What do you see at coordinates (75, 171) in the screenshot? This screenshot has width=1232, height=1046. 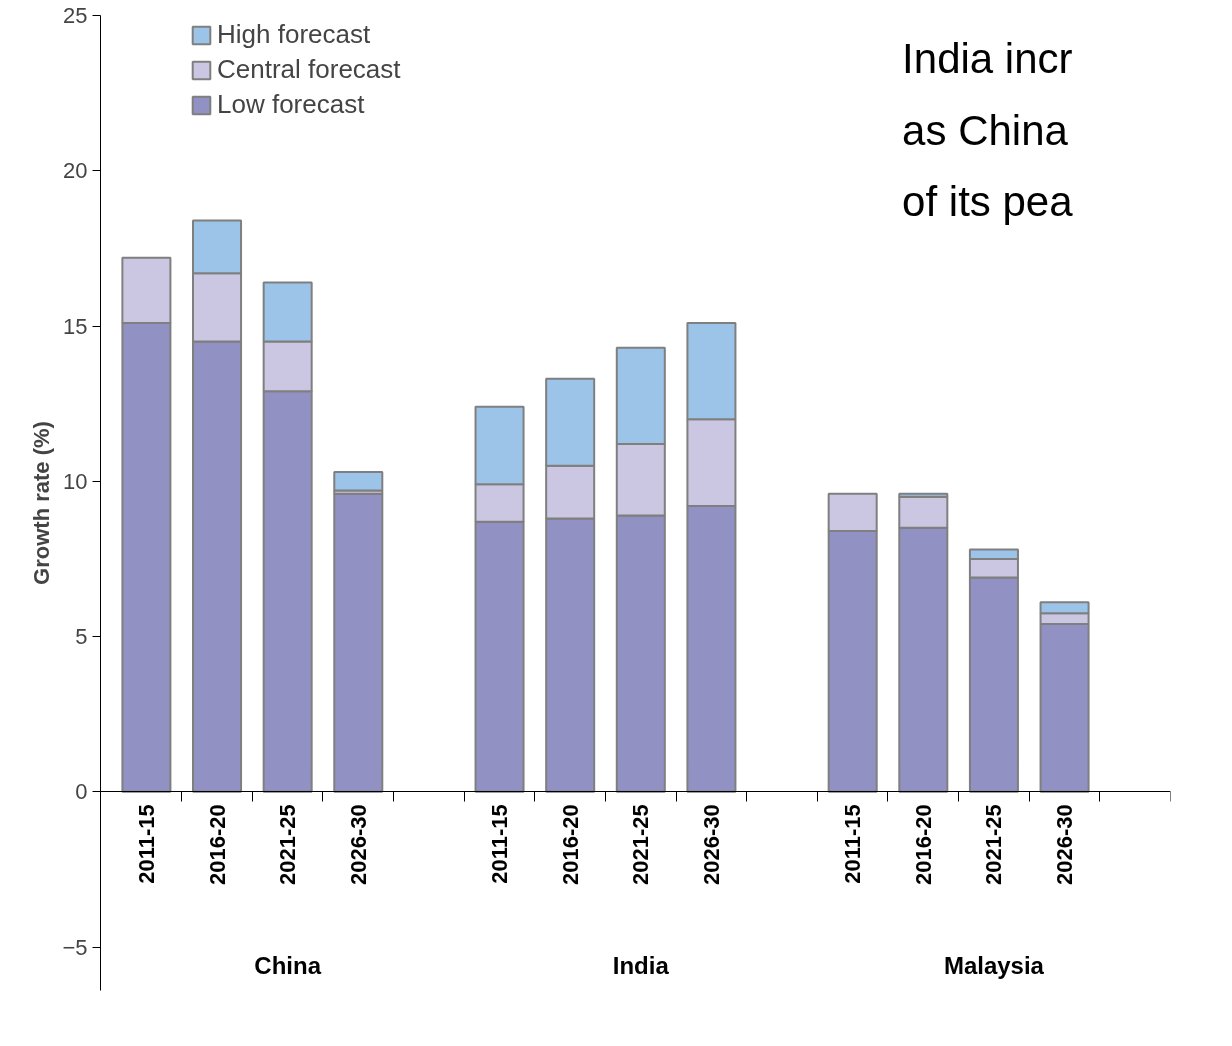 I see `y-tick-label: 20` at bounding box center [75, 171].